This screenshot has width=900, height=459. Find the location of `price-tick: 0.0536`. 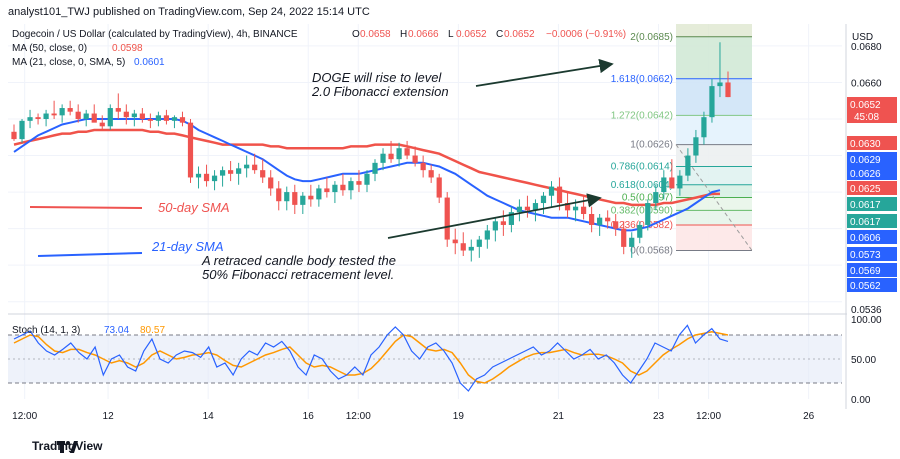

price-tick: 0.0536 is located at coordinates (866, 310).